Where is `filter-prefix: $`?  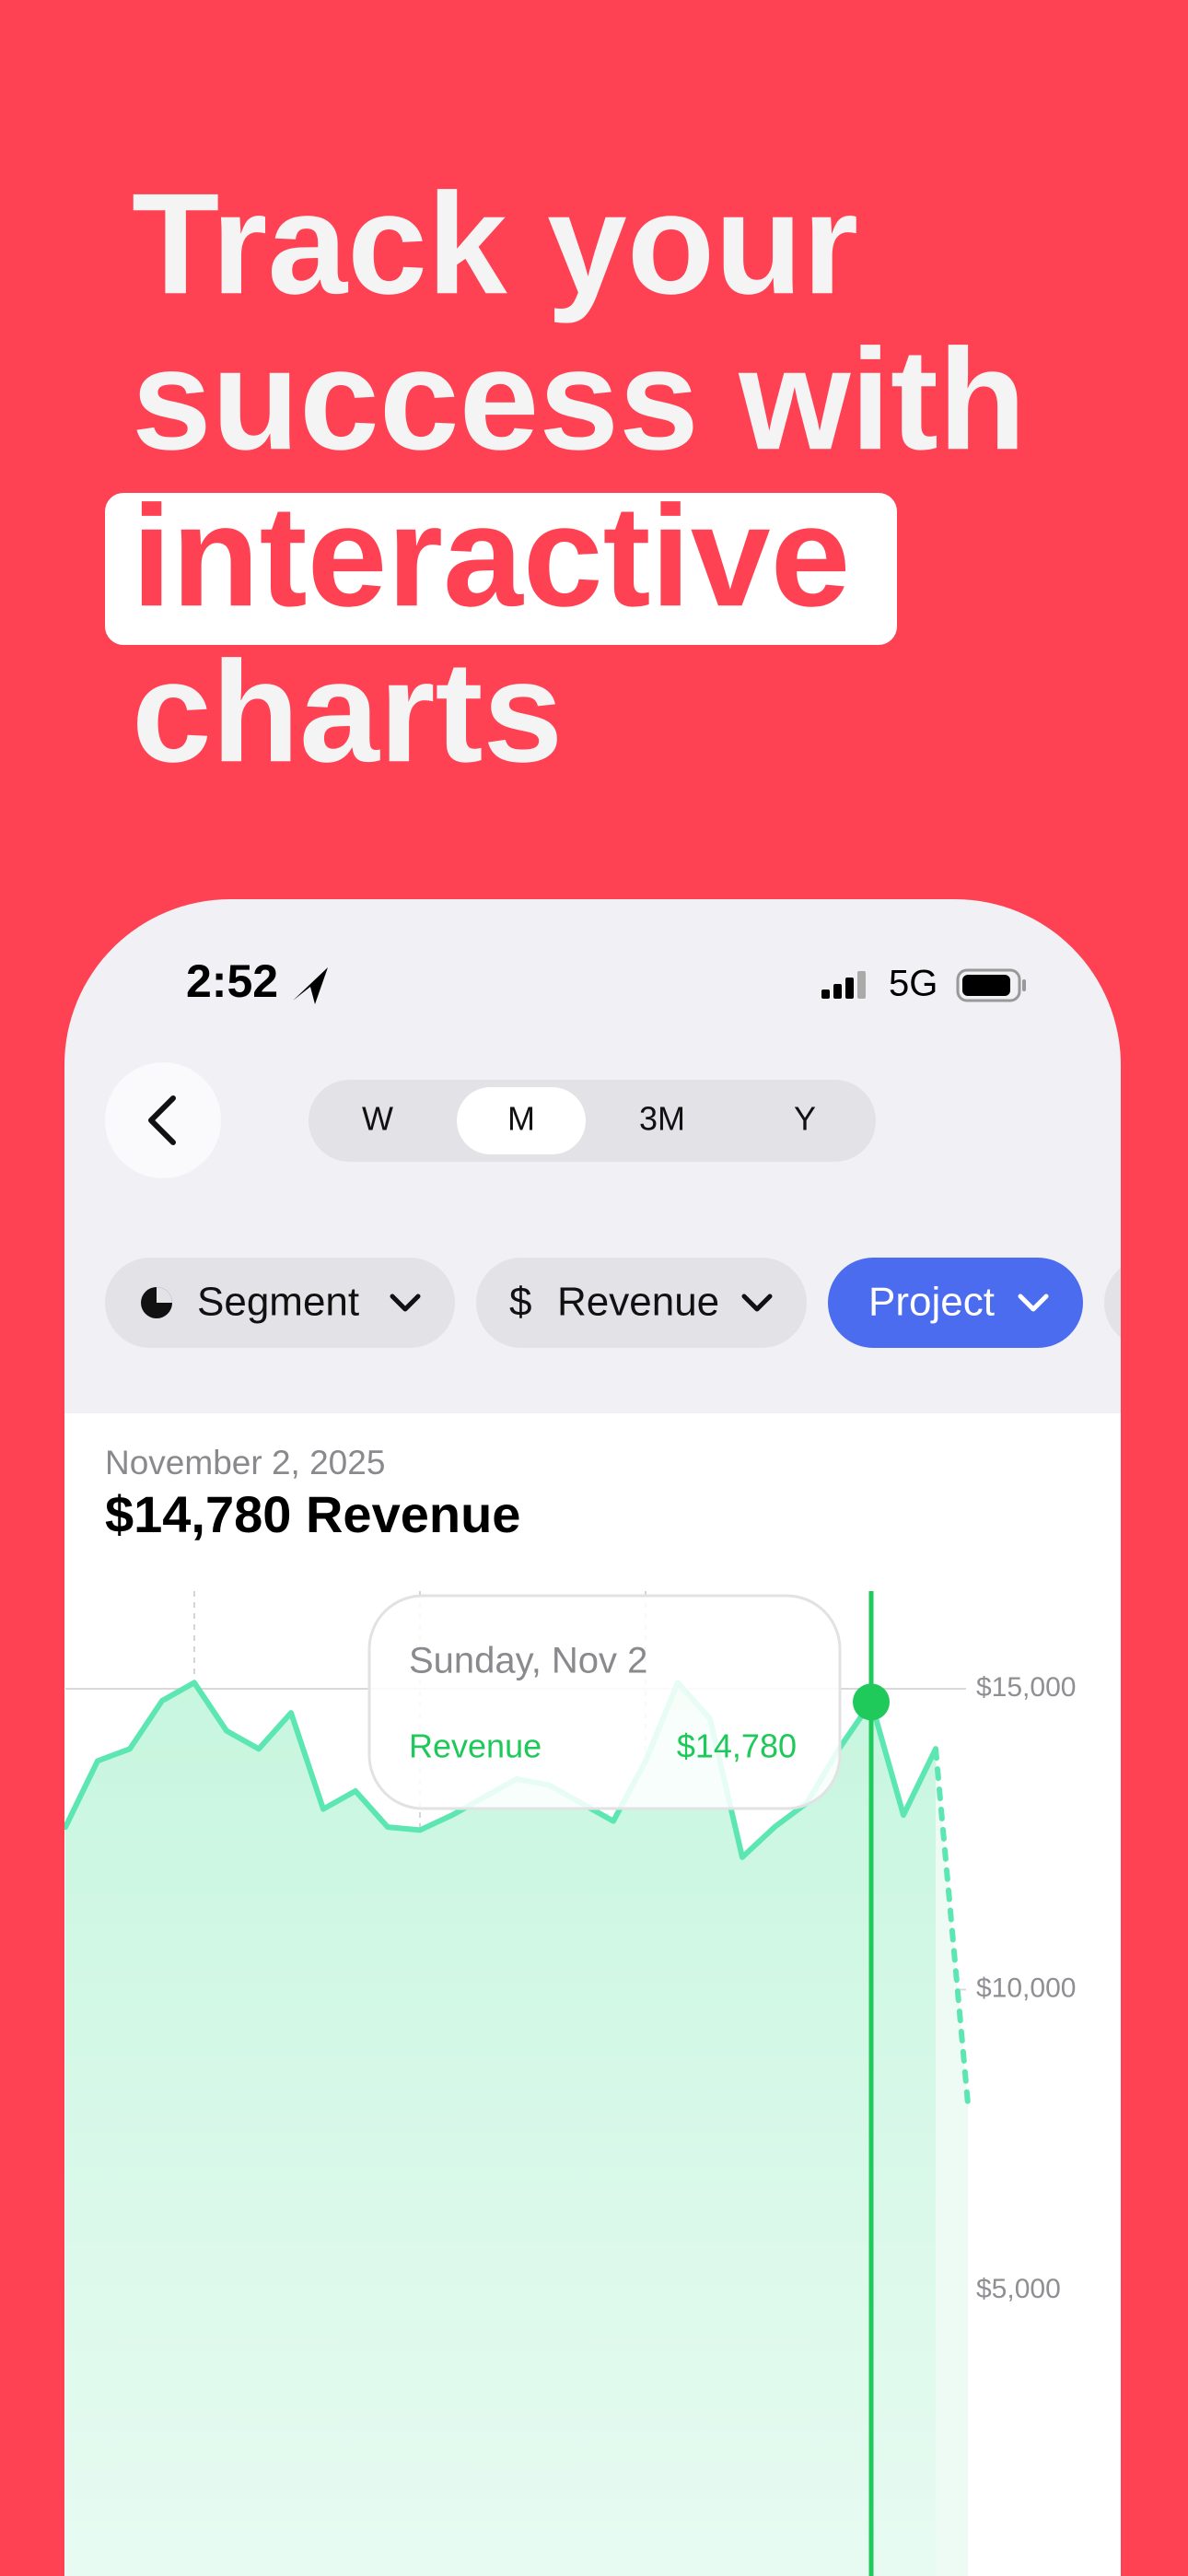
filter-prefix: $ is located at coordinates (520, 1302).